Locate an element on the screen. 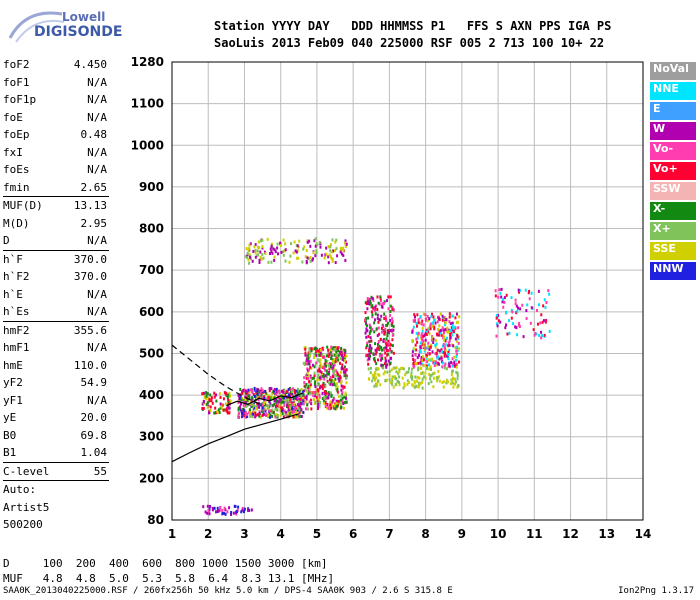 Image resolution: width=700 pixels, height=600 pixels. legend-item-nnw: NNW is located at coordinates (673, 271).